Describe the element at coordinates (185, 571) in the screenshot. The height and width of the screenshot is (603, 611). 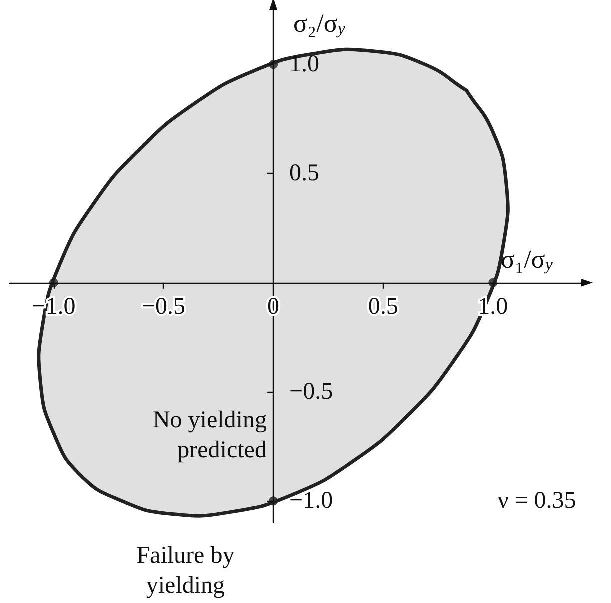
I see `text: Failure by yielding` at that location.